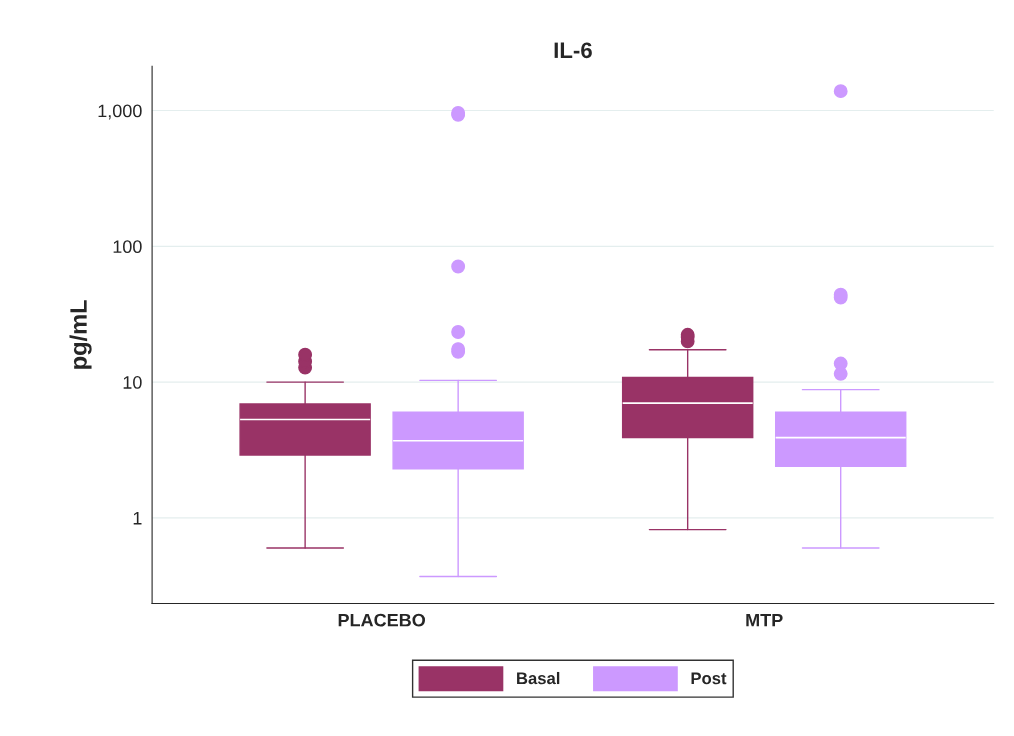 The height and width of the screenshot is (736, 1014). I want to click on y-axis-title: pg/mL, so click(80, 334).